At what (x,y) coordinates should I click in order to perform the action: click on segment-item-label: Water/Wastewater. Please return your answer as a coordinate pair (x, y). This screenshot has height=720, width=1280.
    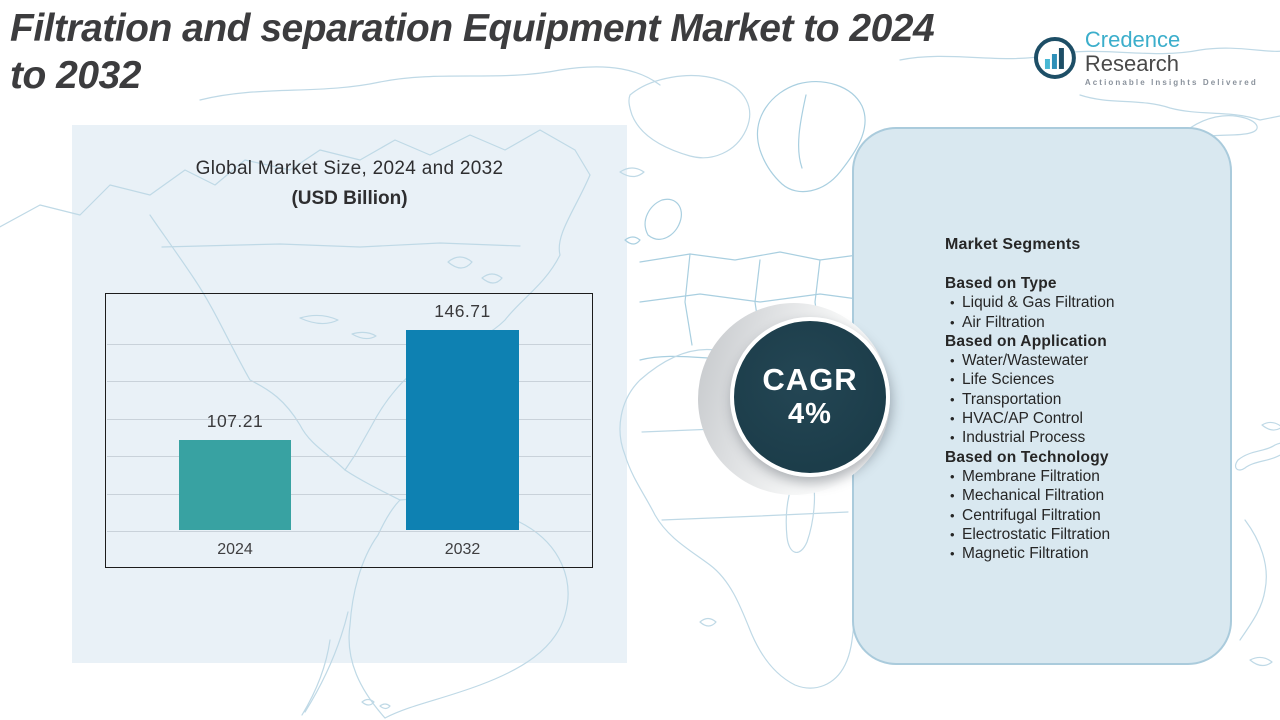
    Looking at the image, I should click on (1025, 361).